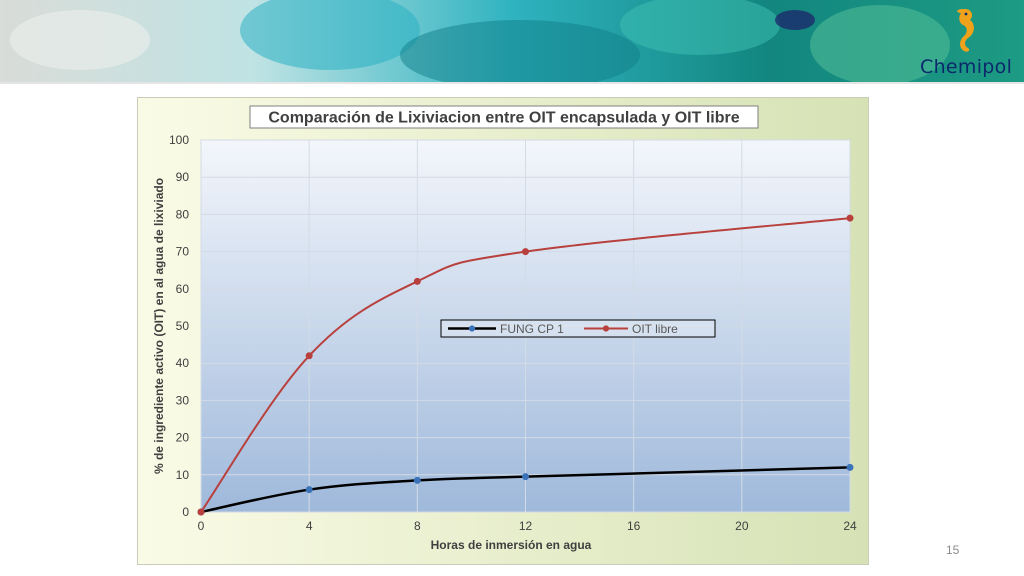  I want to click on y-tick-label: 100, so click(179, 140).